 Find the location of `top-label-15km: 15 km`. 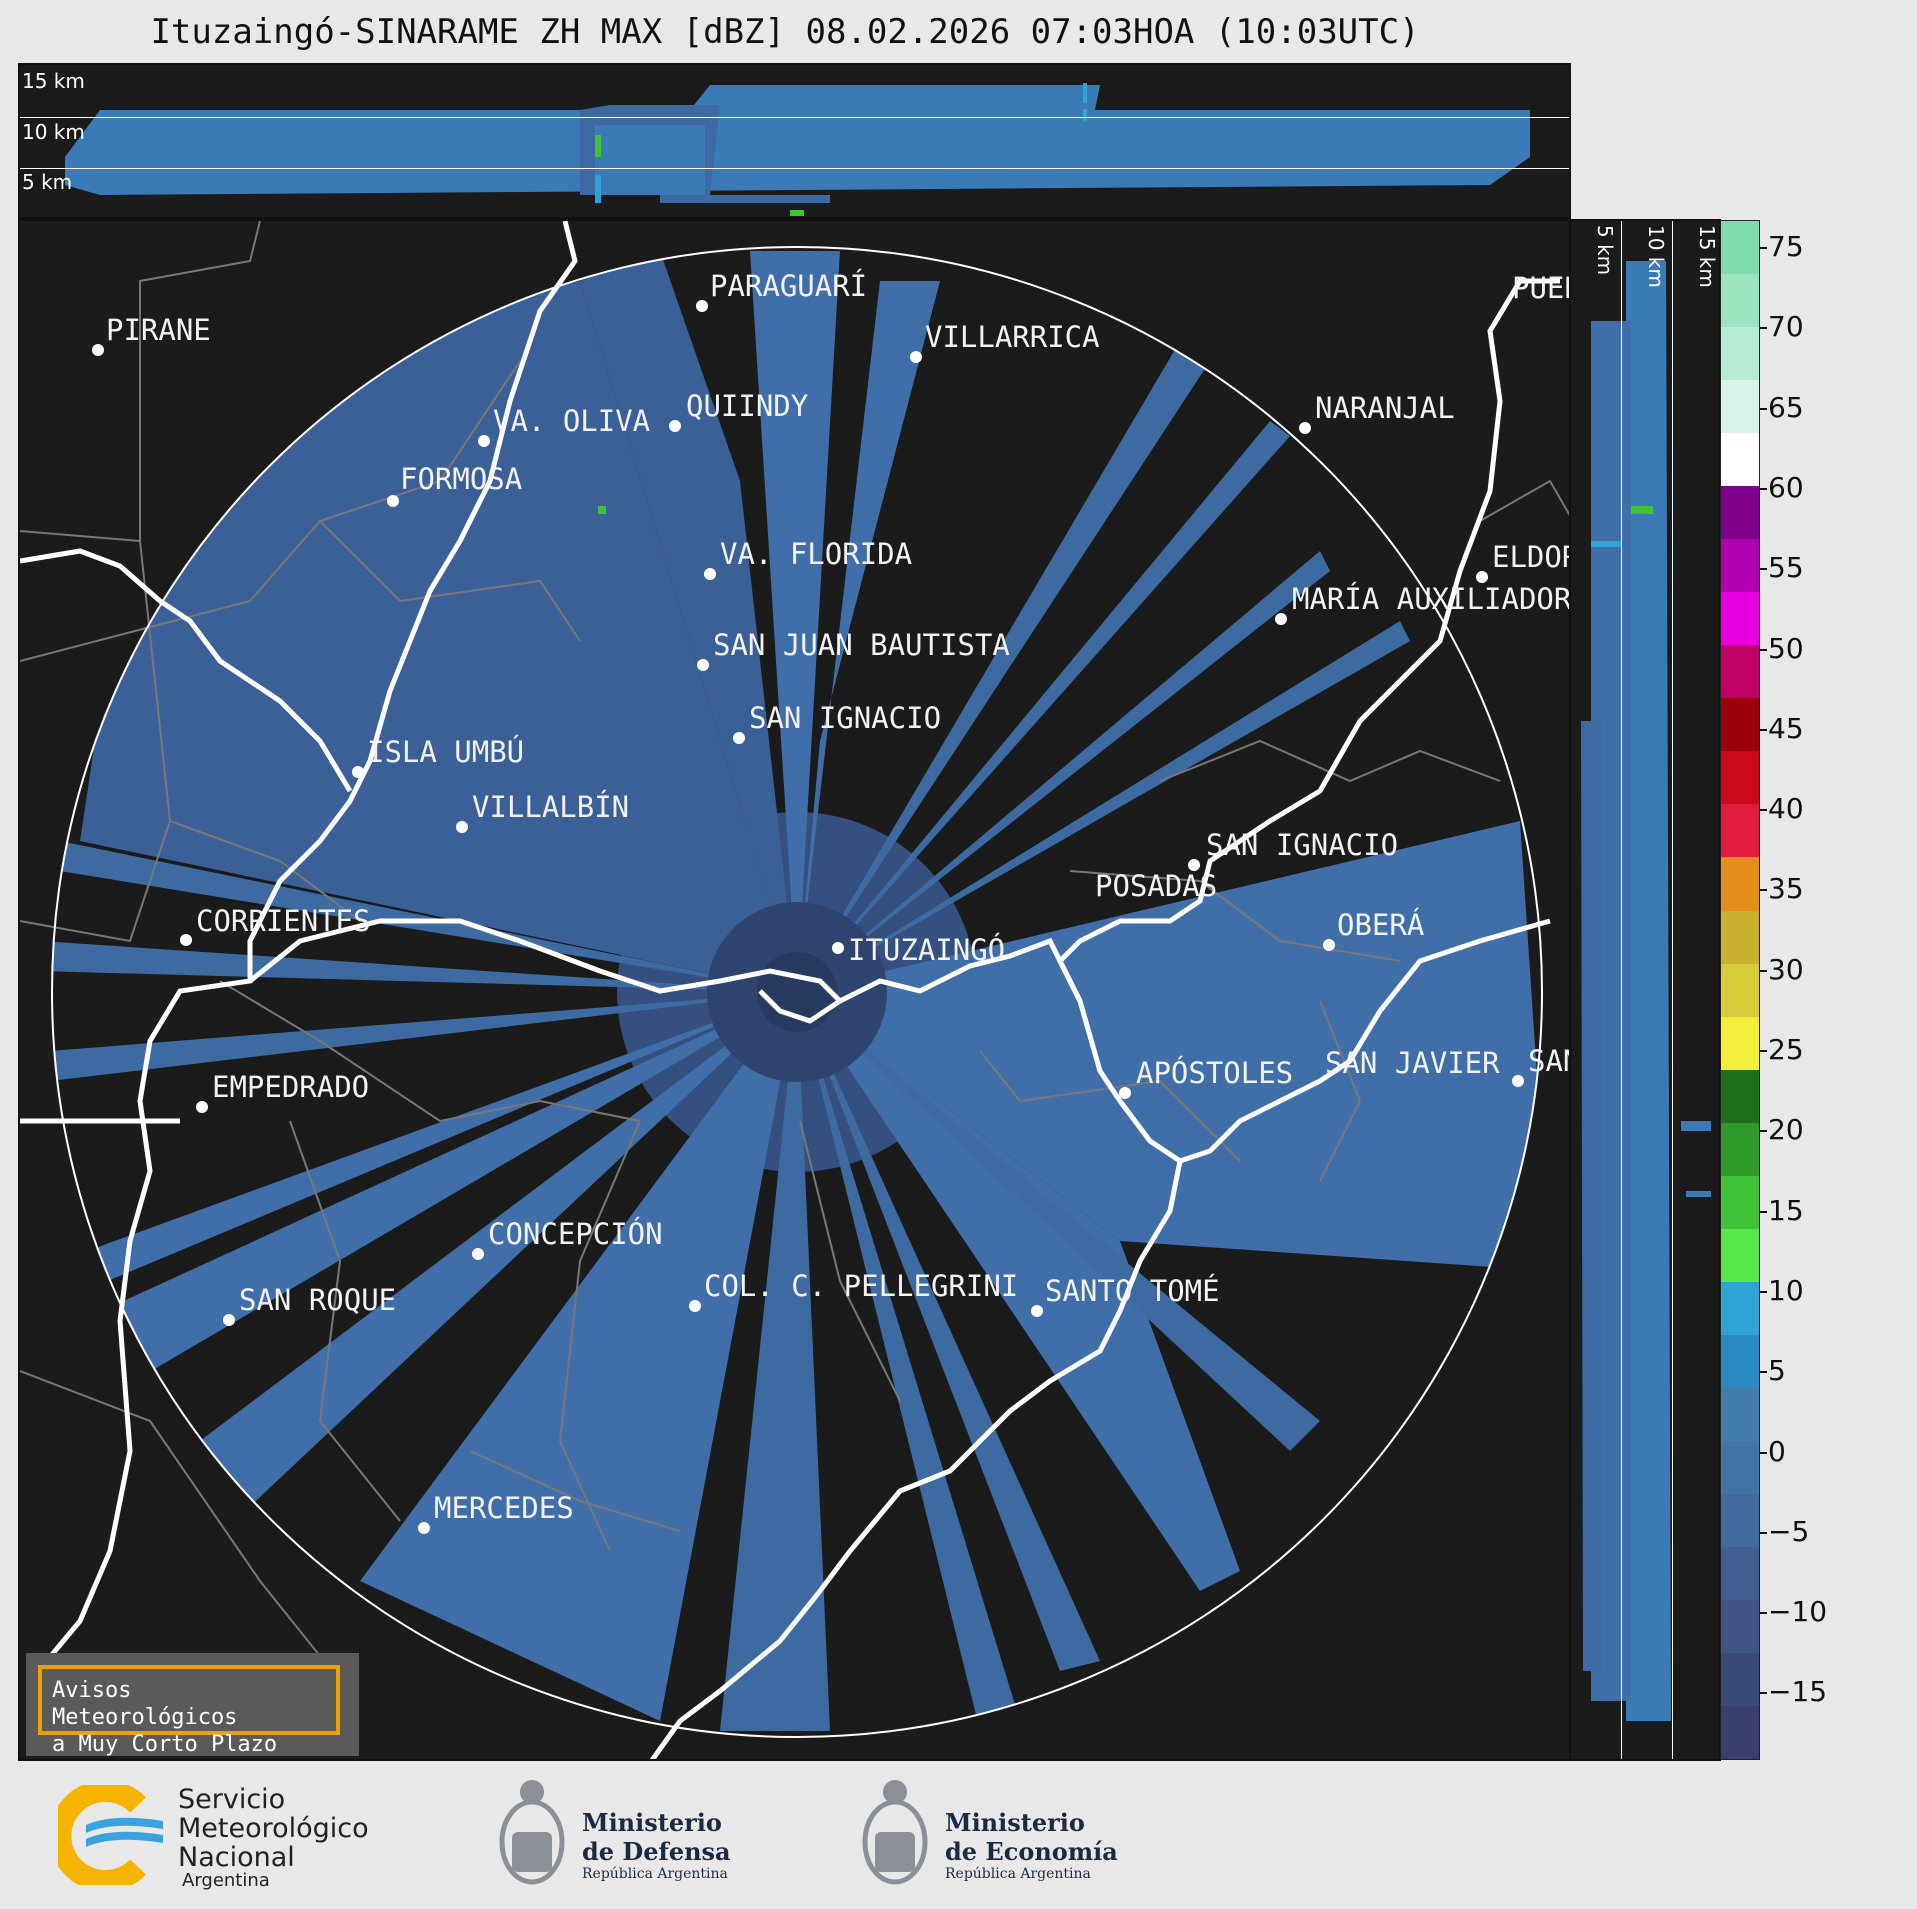

top-label-15km: 15 km is located at coordinates (53, 81).